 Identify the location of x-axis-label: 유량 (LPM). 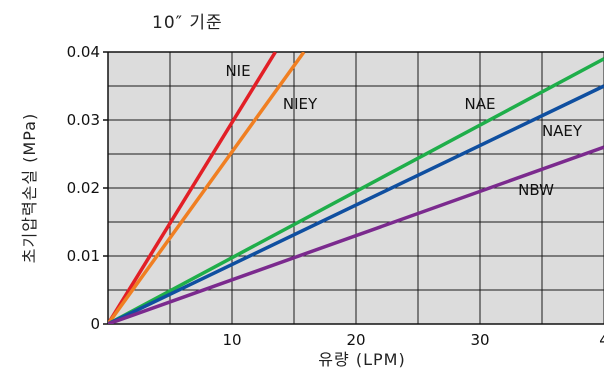
(362, 359).